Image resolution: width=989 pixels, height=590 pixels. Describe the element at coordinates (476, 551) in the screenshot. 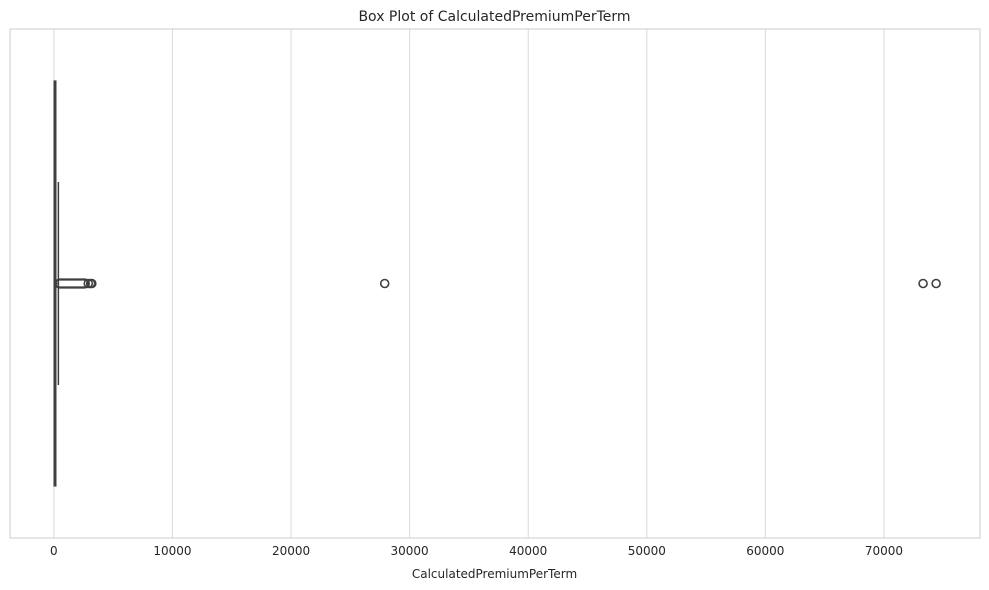

I see `x-tick-labels: 0 10000 20000 30000 40000 50000 60000 70000` at that location.